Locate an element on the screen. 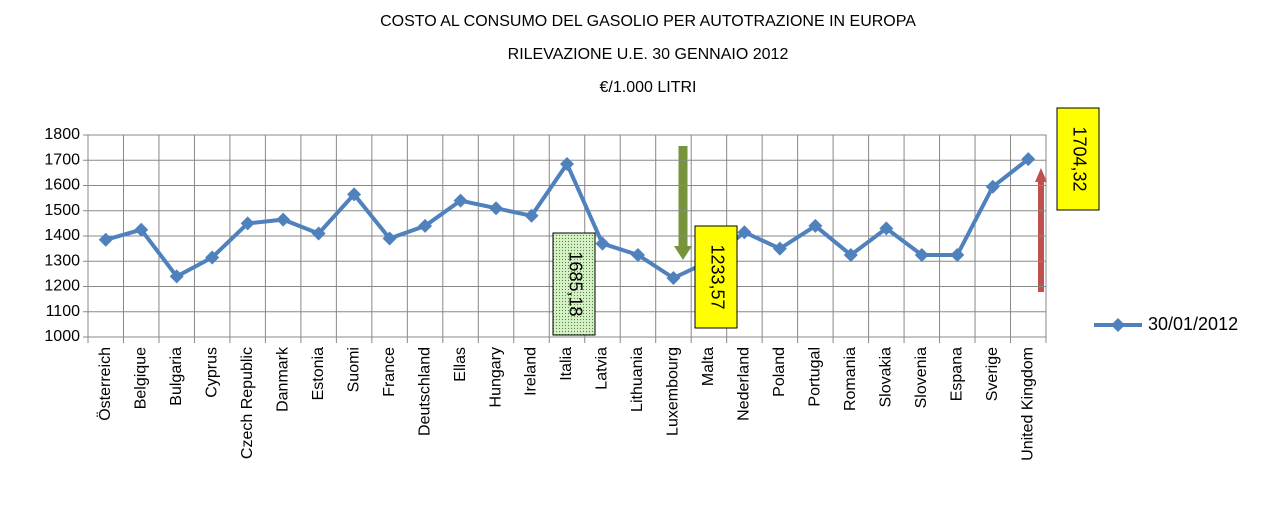  y-tick-label: 1500 is located at coordinates (62, 210).